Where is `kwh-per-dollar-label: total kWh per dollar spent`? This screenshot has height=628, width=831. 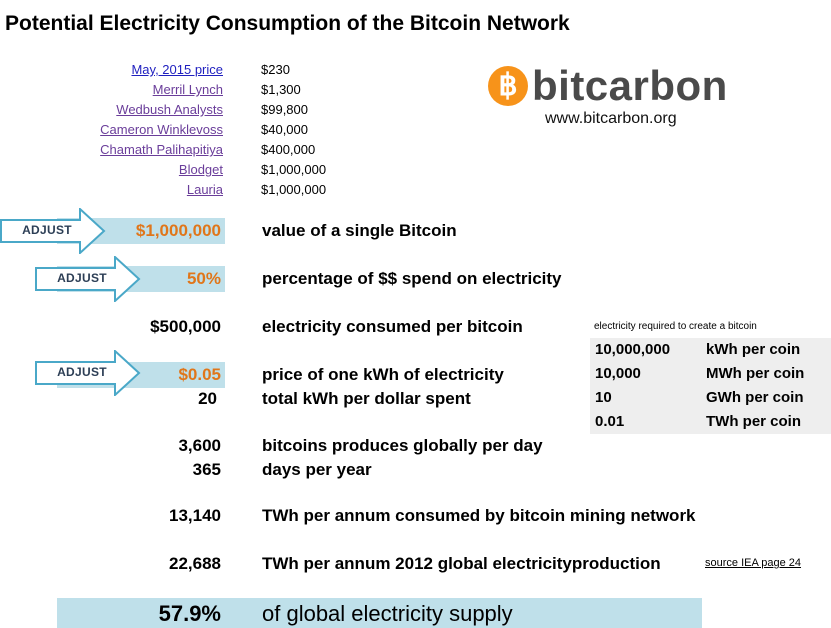 kwh-per-dollar-label: total kWh per dollar spent is located at coordinates (366, 398).